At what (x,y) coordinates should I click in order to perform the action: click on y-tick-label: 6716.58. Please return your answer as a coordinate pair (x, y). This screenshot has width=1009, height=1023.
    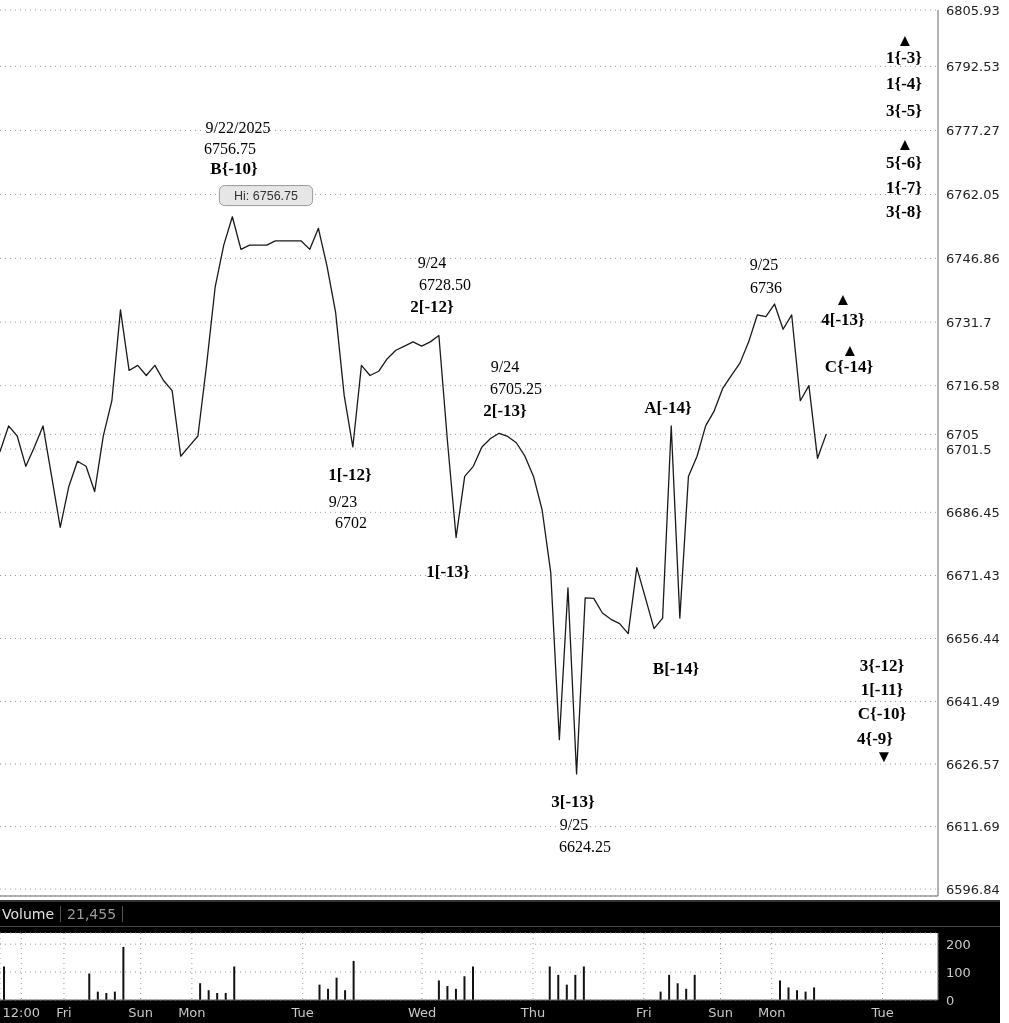
    Looking at the image, I should click on (973, 386).